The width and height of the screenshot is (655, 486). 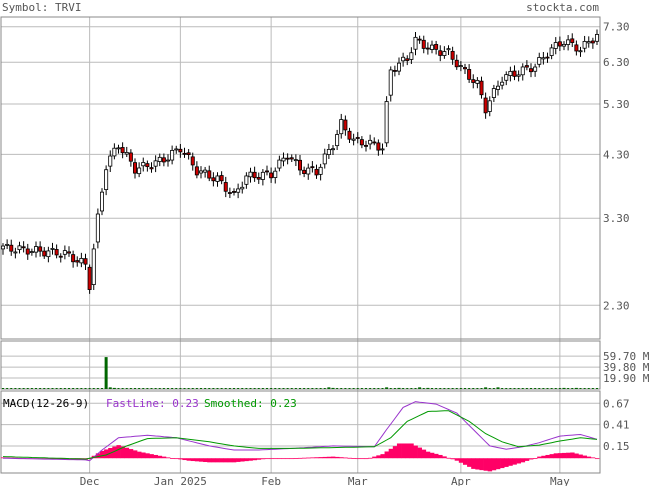 What do you see at coordinates (152, 403) in the screenshot?
I see `macd-fast-label: FastLine: 0.23` at bounding box center [152, 403].